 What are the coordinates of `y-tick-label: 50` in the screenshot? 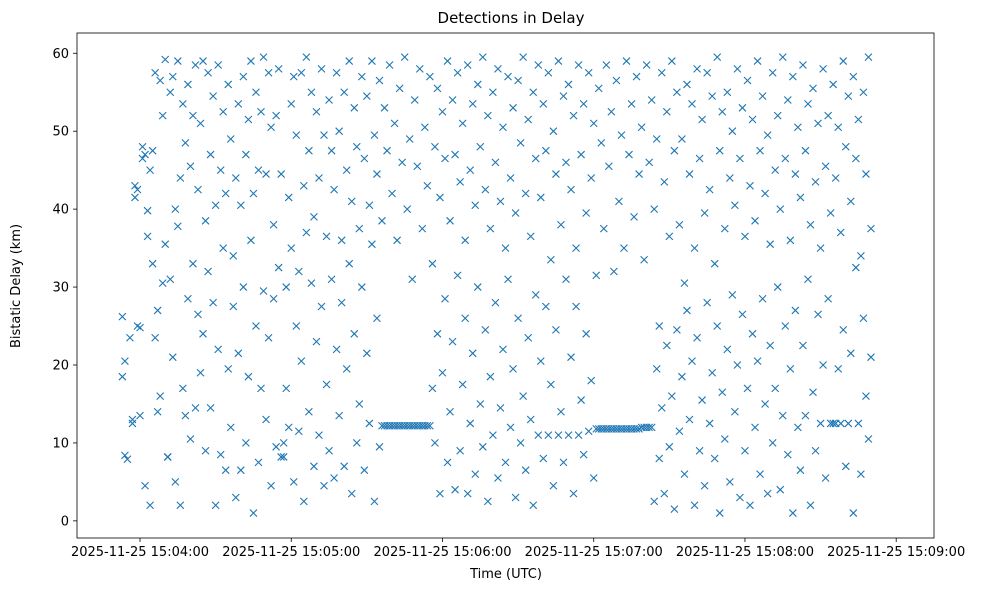 It's located at (60, 132).